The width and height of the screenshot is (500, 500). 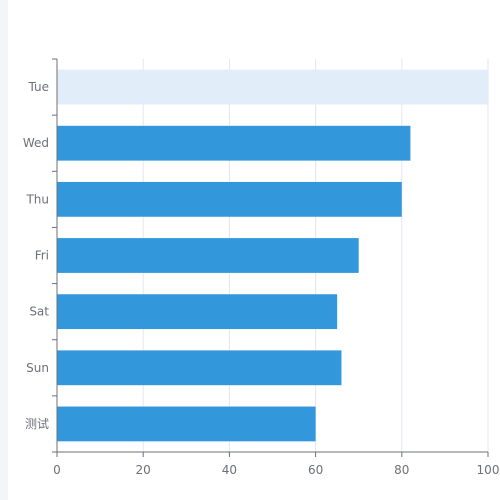 I want to click on y-tick-label-Fri: Fri, so click(x=42, y=256).